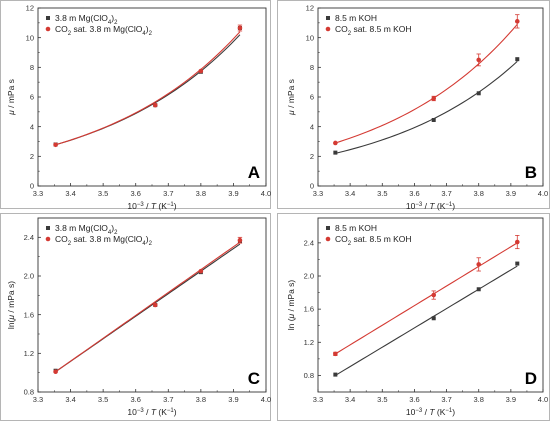  What do you see at coordinates (478, 193) in the screenshot?
I see `panel-b-x-tick-label: 3.8` at bounding box center [478, 193].